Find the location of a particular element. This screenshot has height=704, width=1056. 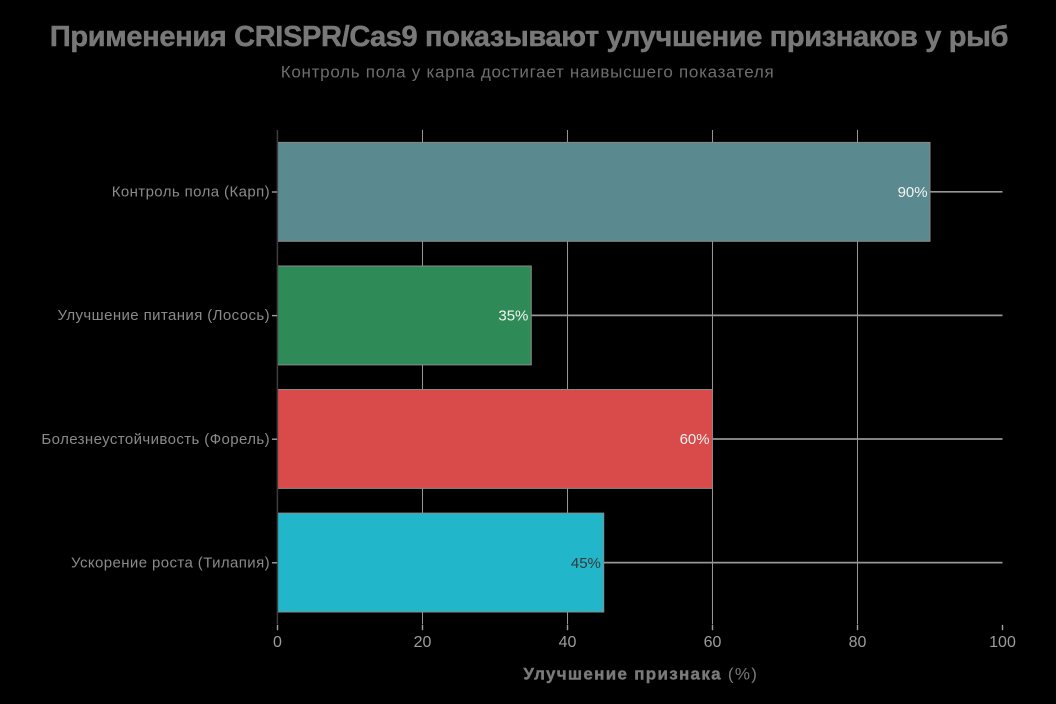

svg-text: 45% is located at coordinates (586, 563).